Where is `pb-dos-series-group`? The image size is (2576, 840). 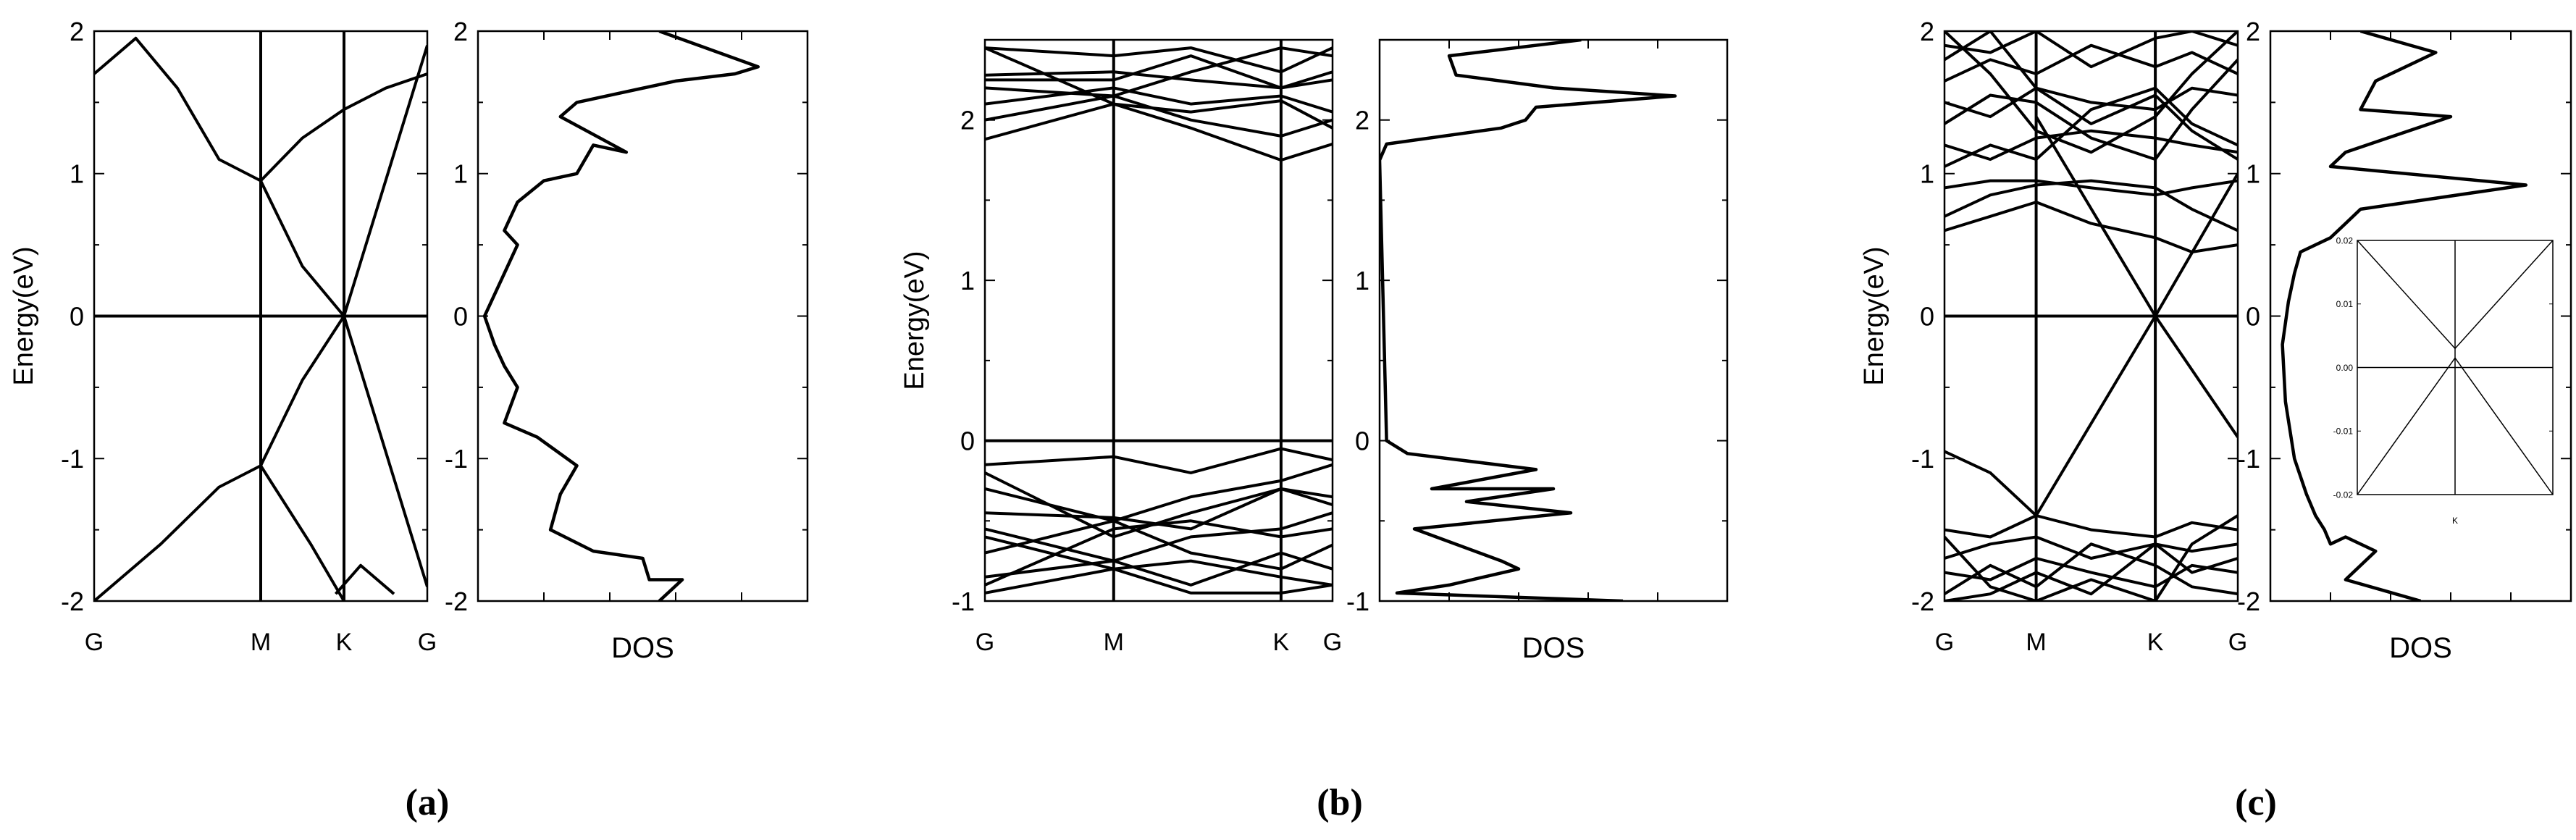 pb-dos-series-group is located at coordinates (1528, 320).